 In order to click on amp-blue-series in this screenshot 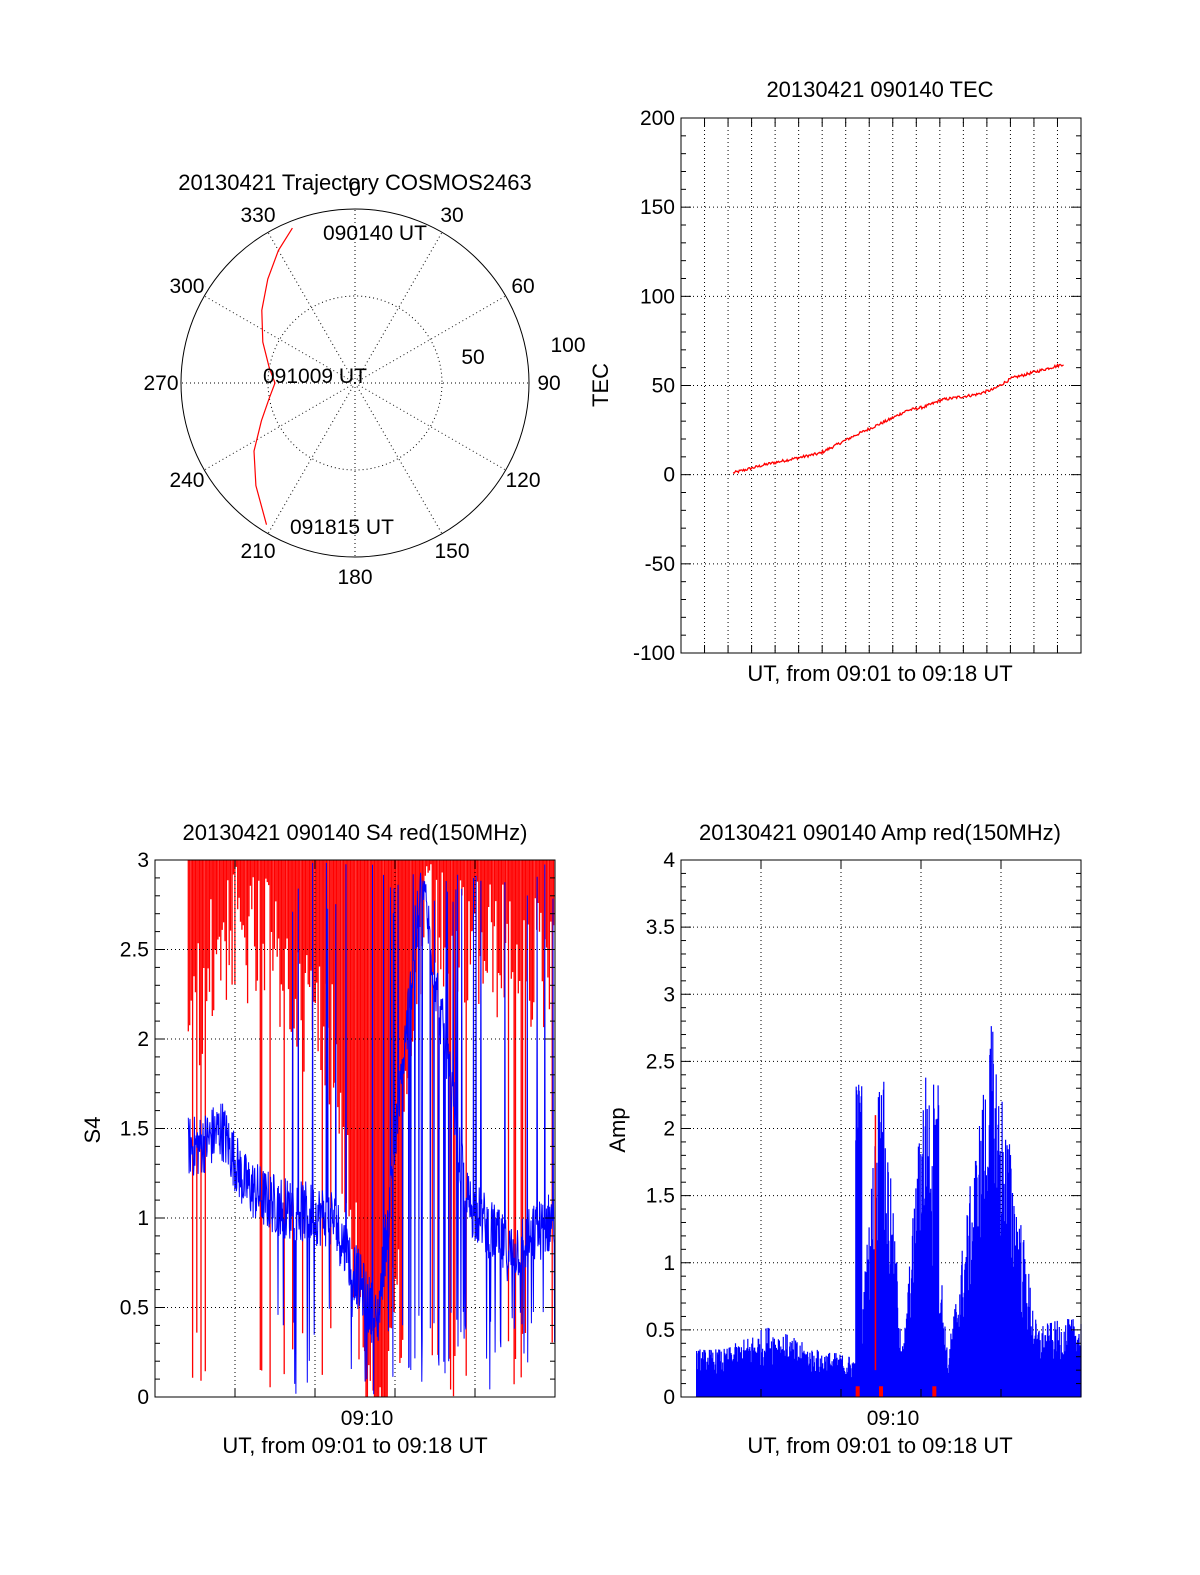, I will do `click(889, 1211)`.